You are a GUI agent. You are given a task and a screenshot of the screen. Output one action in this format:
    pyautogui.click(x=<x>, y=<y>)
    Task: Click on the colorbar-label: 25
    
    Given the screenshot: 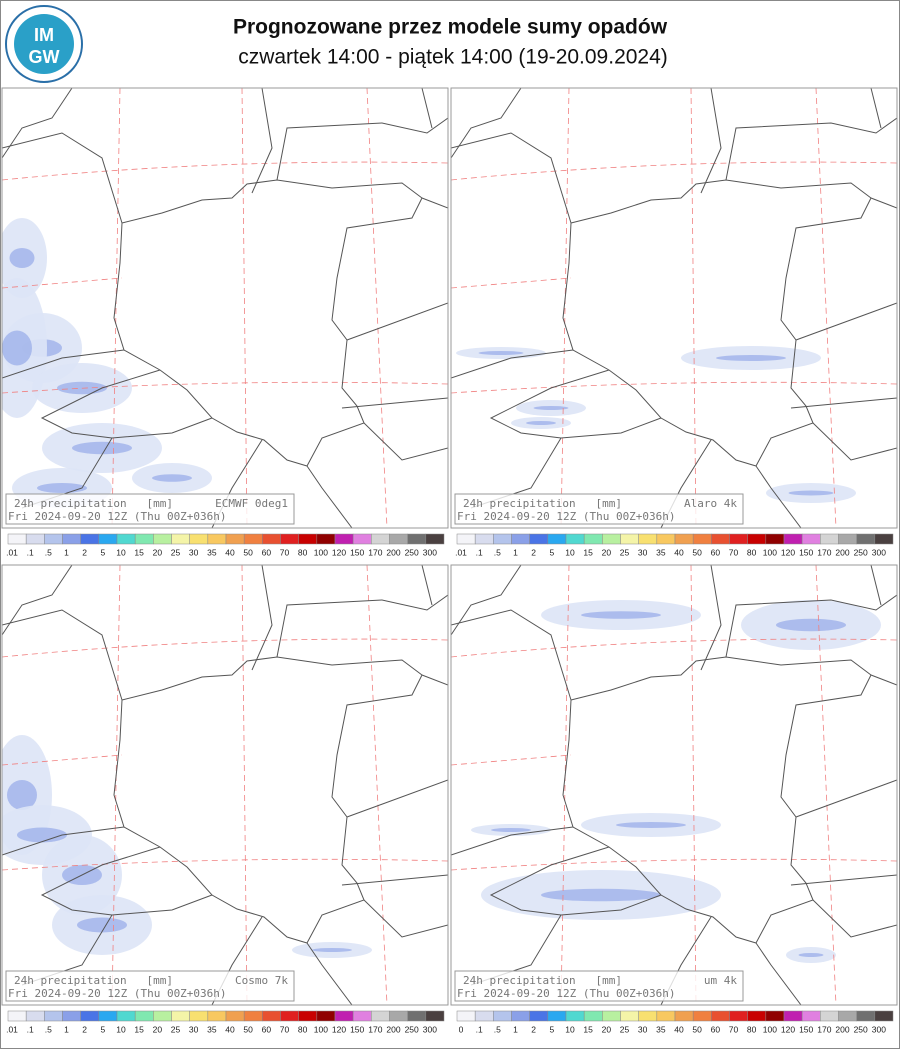 What is the action you would take?
    pyautogui.click(x=625, y=552)
    